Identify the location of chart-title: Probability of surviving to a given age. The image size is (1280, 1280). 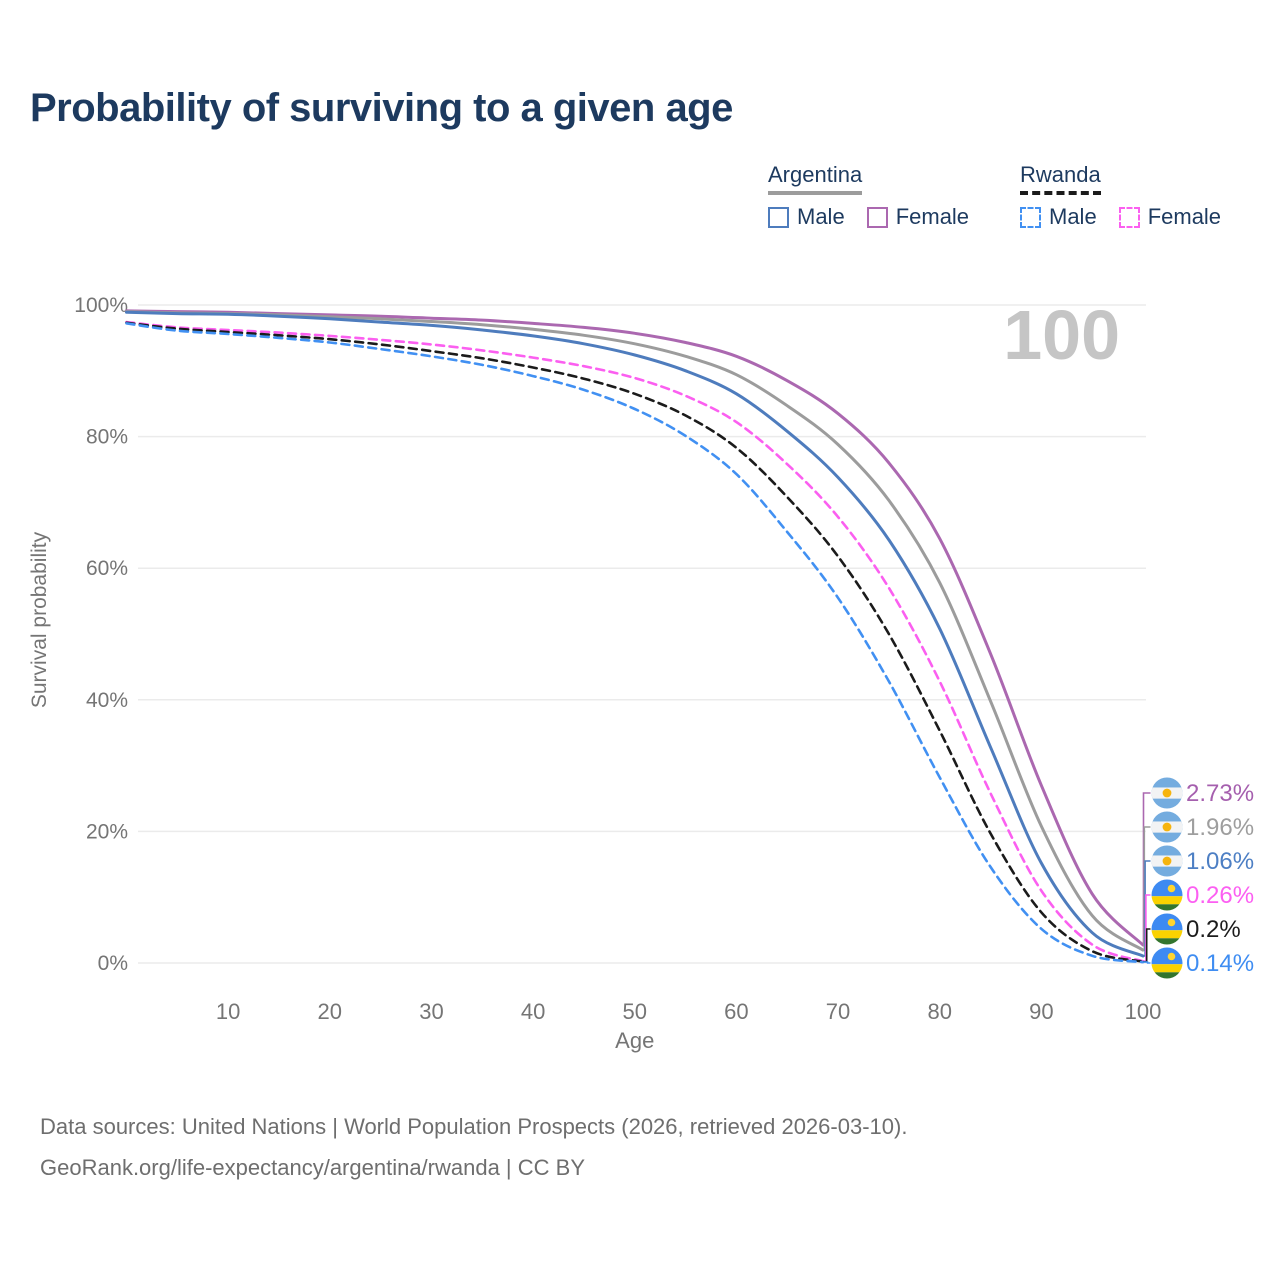
(381, 108).